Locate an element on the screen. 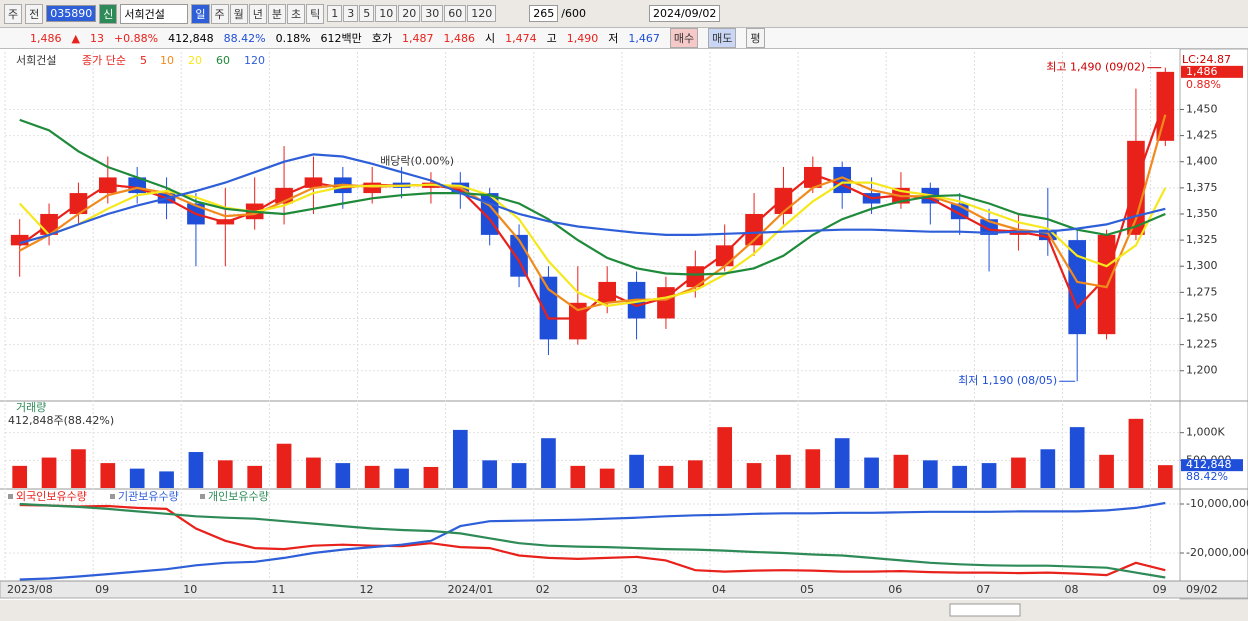 This screenshot has width=1248, height=621. sell: 매도 is located at coordinates (722, 38).